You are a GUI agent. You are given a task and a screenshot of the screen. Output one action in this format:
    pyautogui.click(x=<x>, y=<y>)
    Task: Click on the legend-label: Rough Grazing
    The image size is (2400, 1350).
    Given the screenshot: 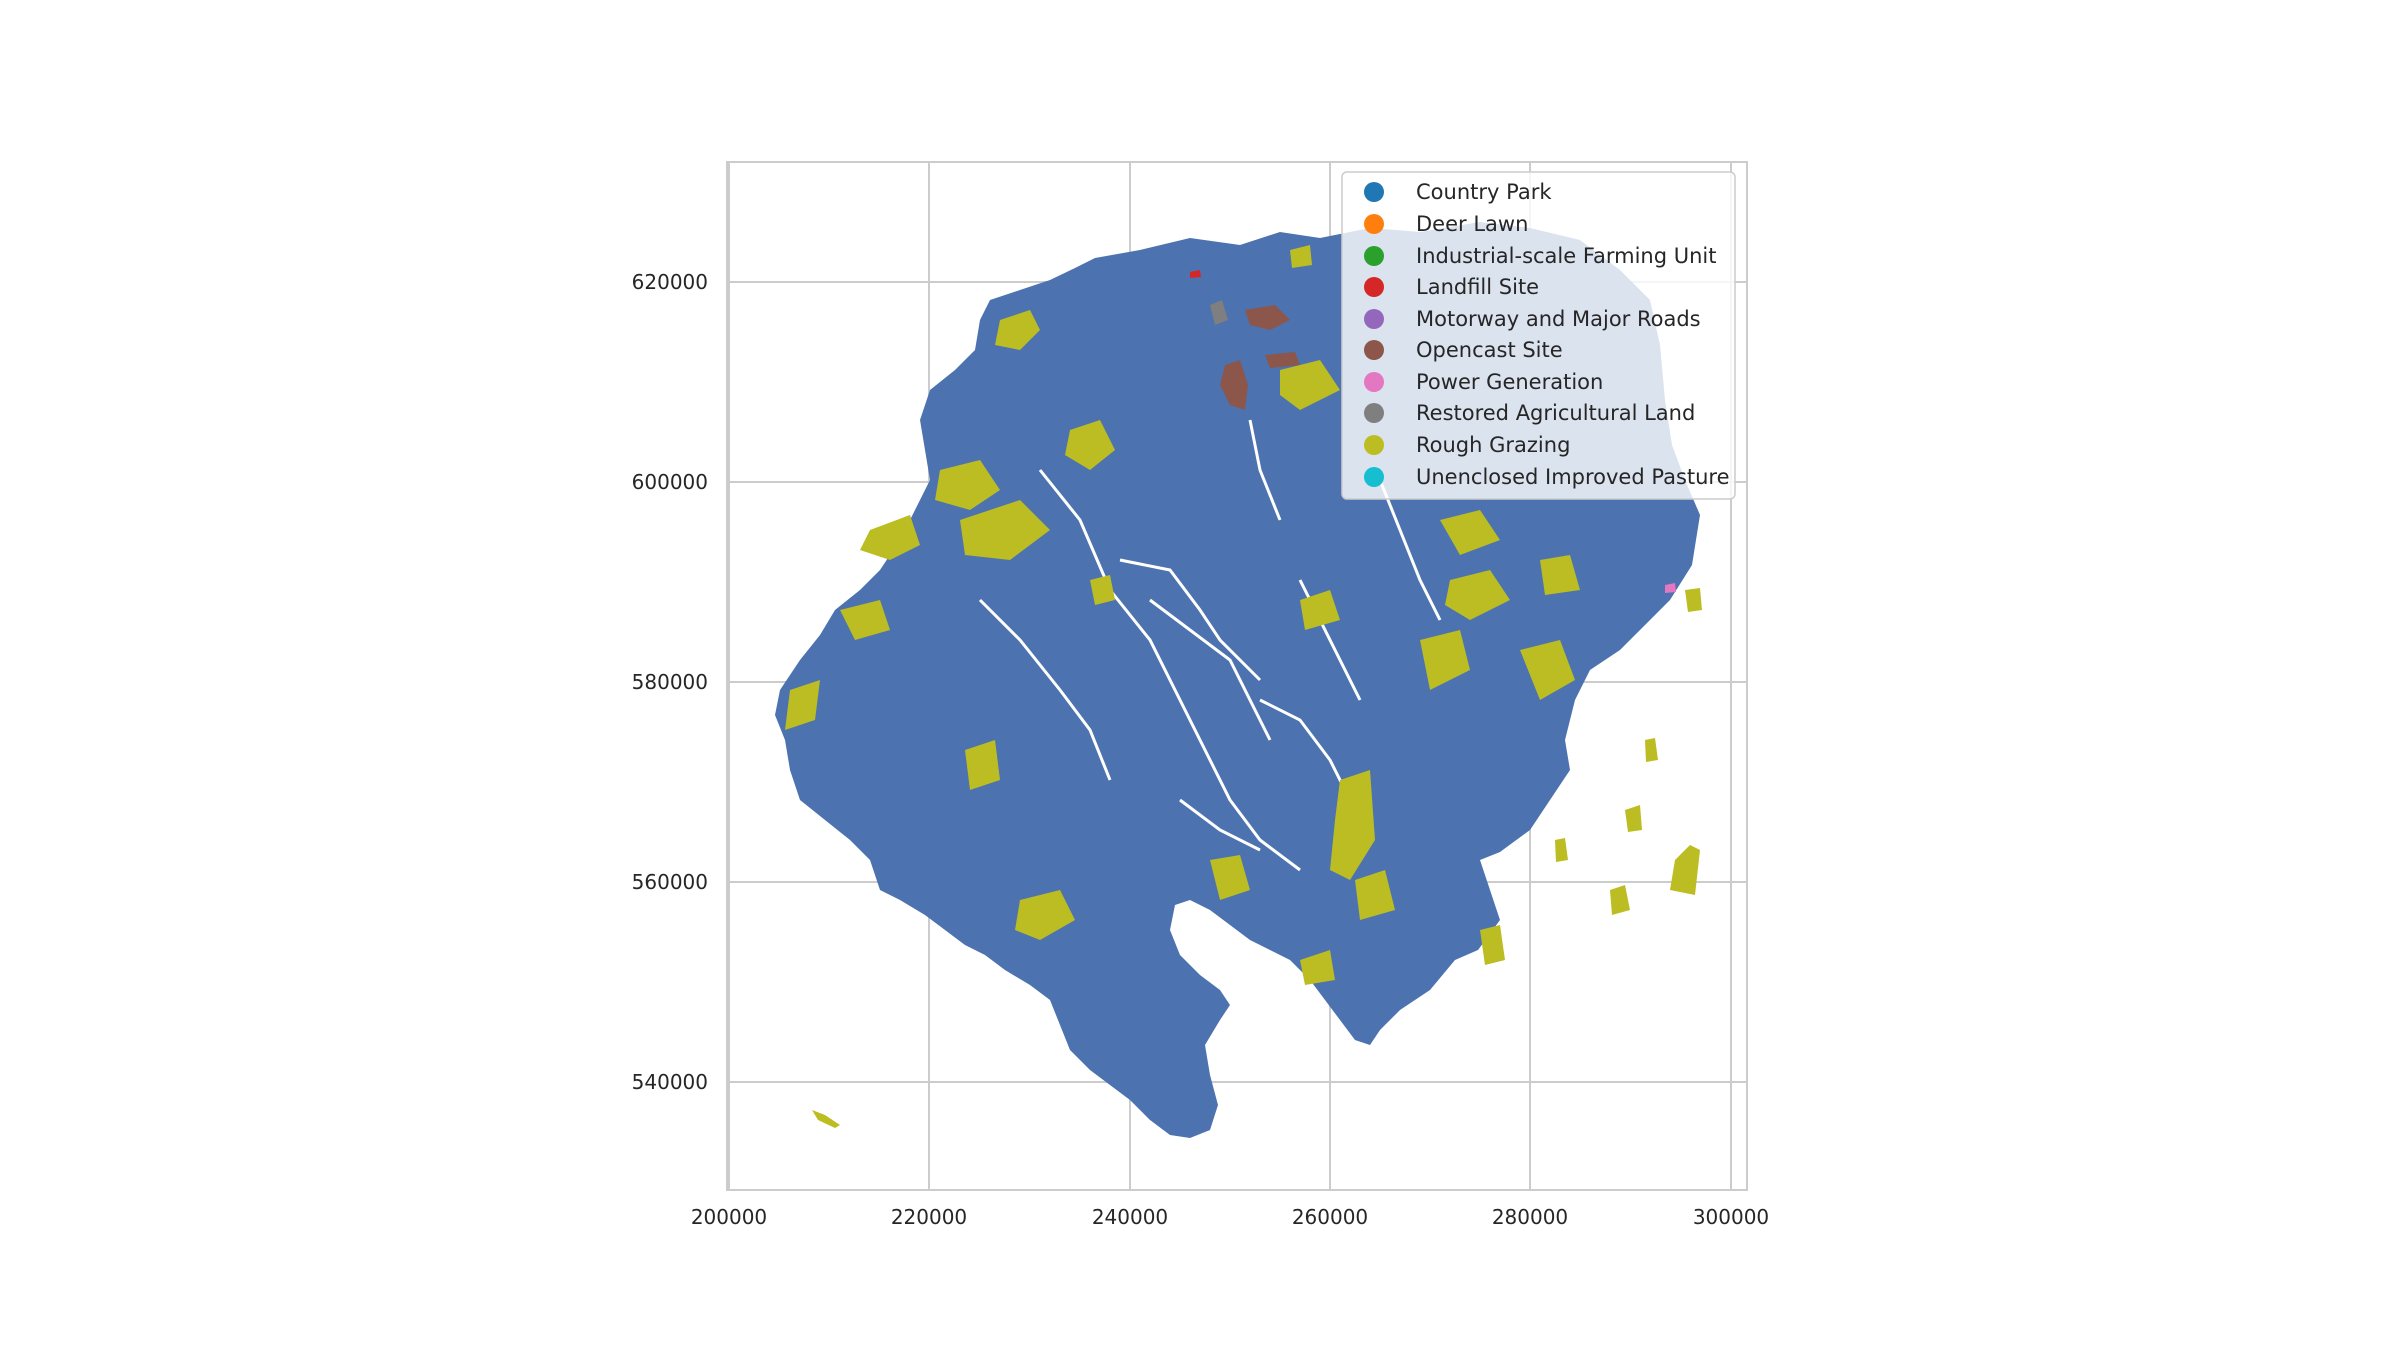 What is the action you would take?
    pyautogui.click(x=1493, y=445)
    